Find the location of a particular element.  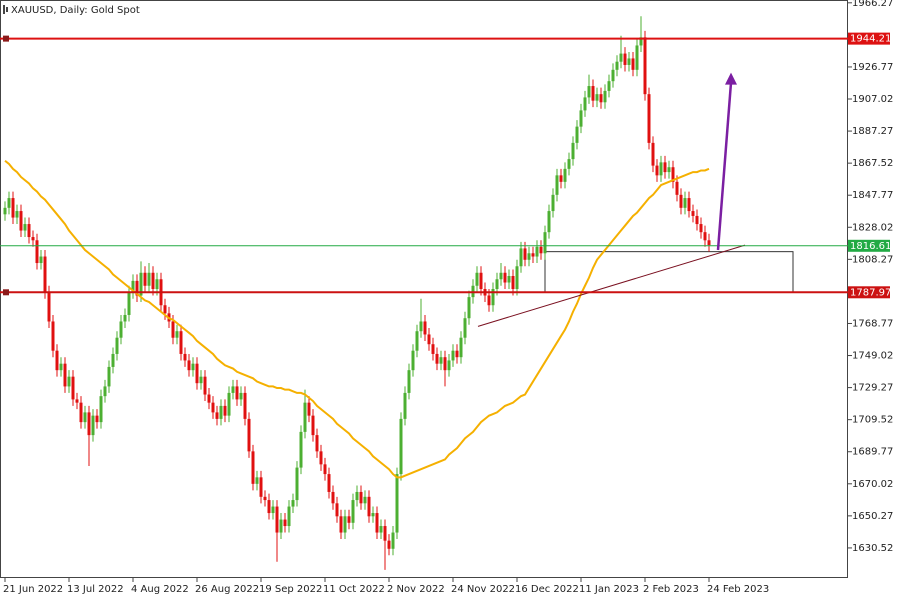

x-tick-label: 24 Feb 2023 is located at coordinates (738, 589).